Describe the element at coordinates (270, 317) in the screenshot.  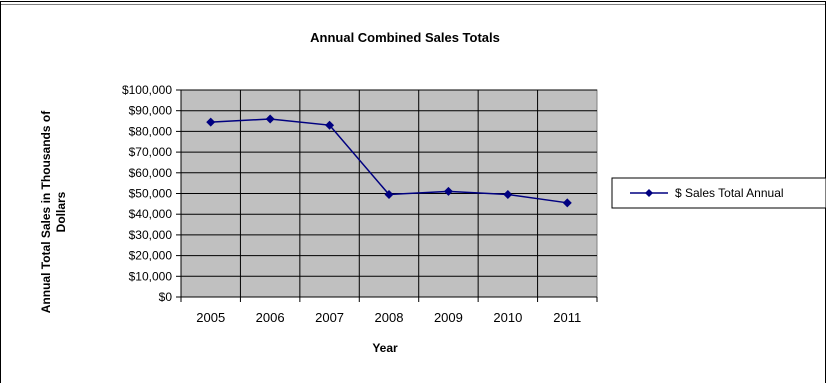
I see `x-tick-label: 2006` at that location.